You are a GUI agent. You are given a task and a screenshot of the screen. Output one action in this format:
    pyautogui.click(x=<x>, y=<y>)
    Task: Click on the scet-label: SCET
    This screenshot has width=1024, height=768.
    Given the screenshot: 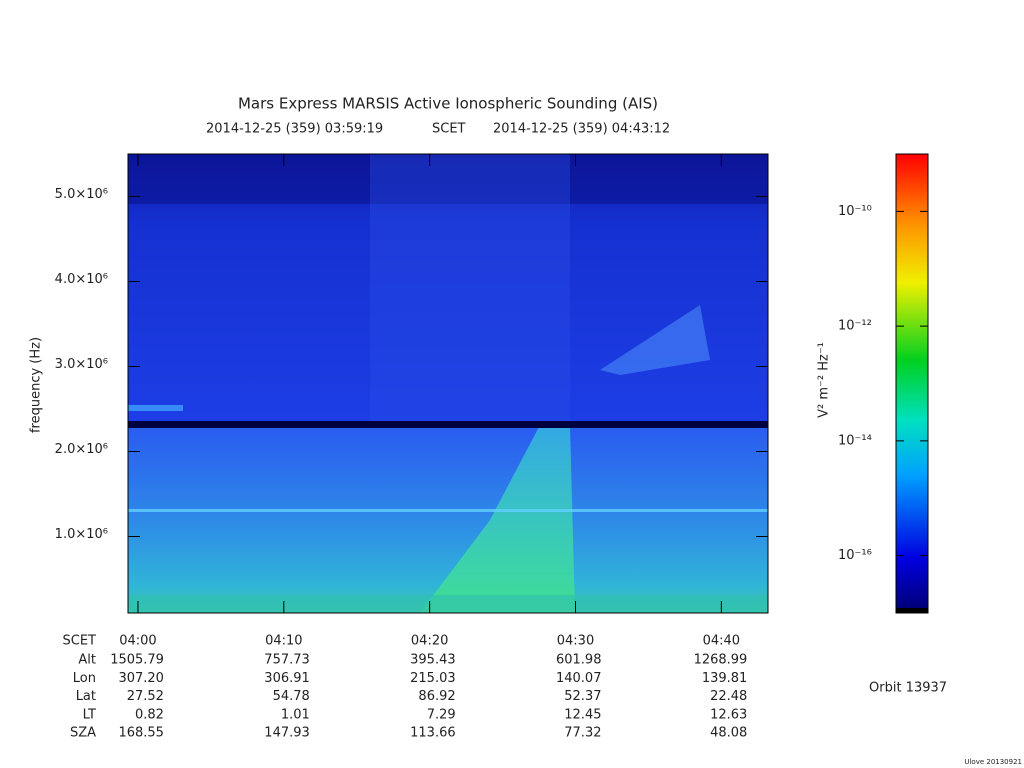 What is the action you would take?
    pyautogui.click(x=80, y=641)
    